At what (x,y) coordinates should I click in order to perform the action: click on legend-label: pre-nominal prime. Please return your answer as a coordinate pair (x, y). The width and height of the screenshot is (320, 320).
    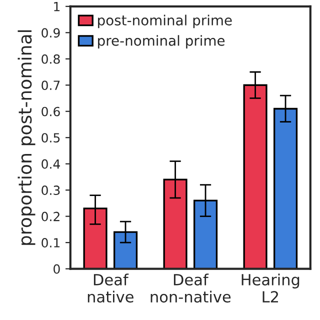
    Looking at the image, I should click on (161, 42).